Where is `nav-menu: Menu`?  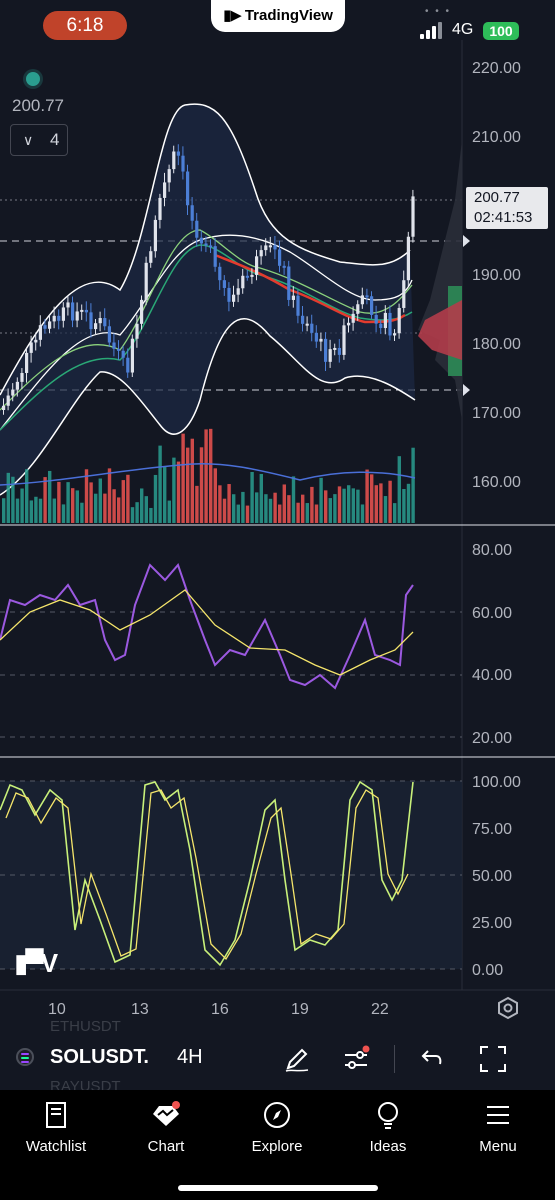 nav-menu: Menu is located at coordinates (498, 1127).